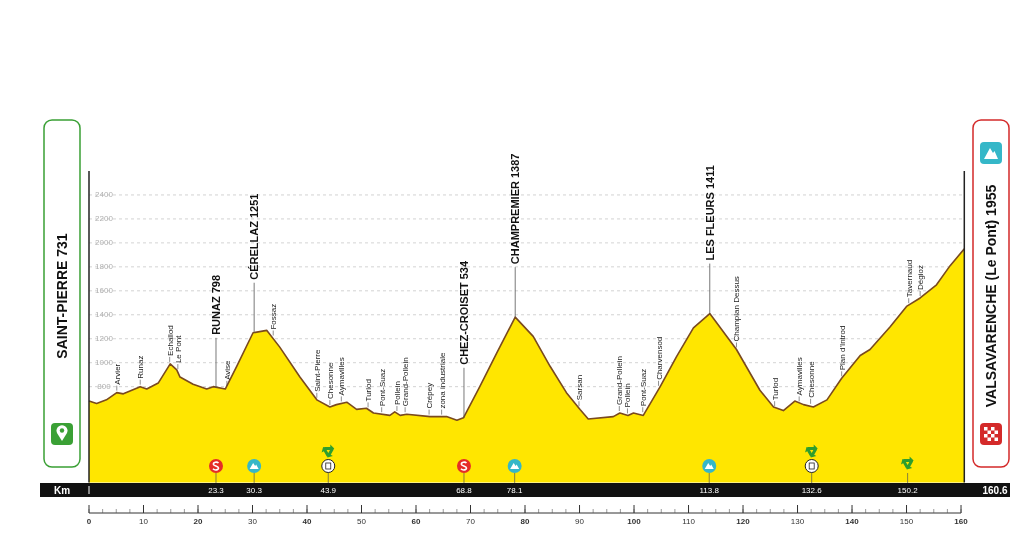 The height and width of the screenshot is (536, 1024). Describe the element at coordinates (514, 491) in the screenshot. I see `annotation: 78.1` at that location.